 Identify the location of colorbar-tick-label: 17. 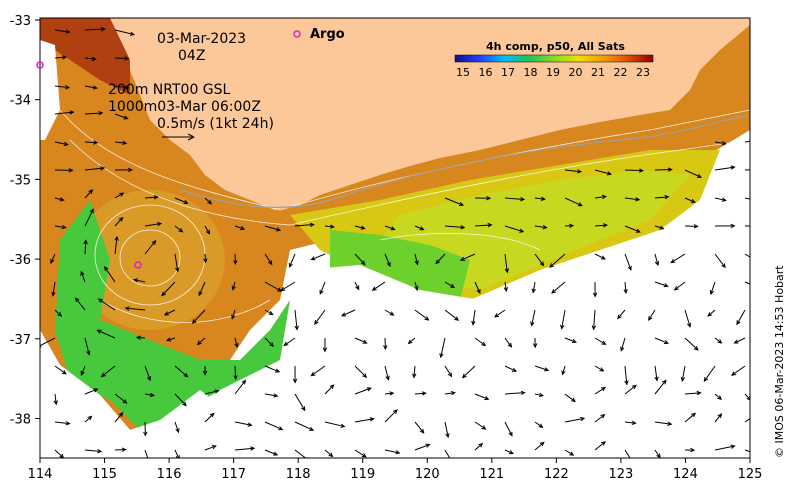
(508, 72).